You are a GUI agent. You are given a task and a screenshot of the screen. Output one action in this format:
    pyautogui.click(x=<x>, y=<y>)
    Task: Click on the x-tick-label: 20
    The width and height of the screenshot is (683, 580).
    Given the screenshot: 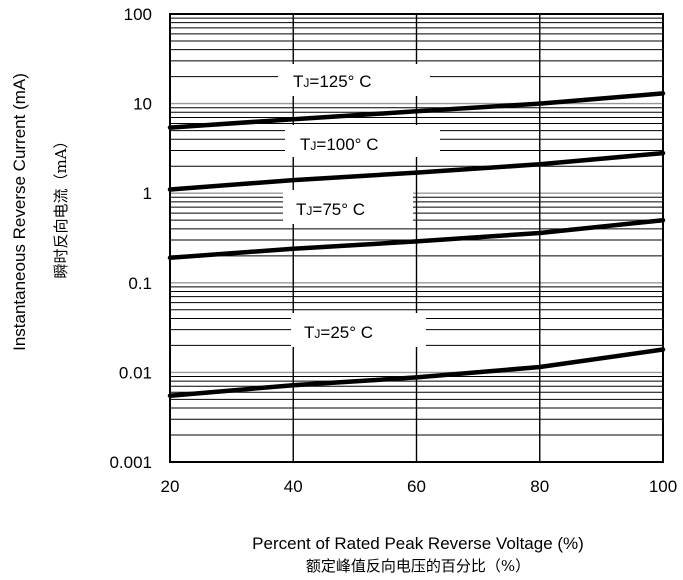 What is the action you would take?
    pyautogui.click(x=170, y=486)
    